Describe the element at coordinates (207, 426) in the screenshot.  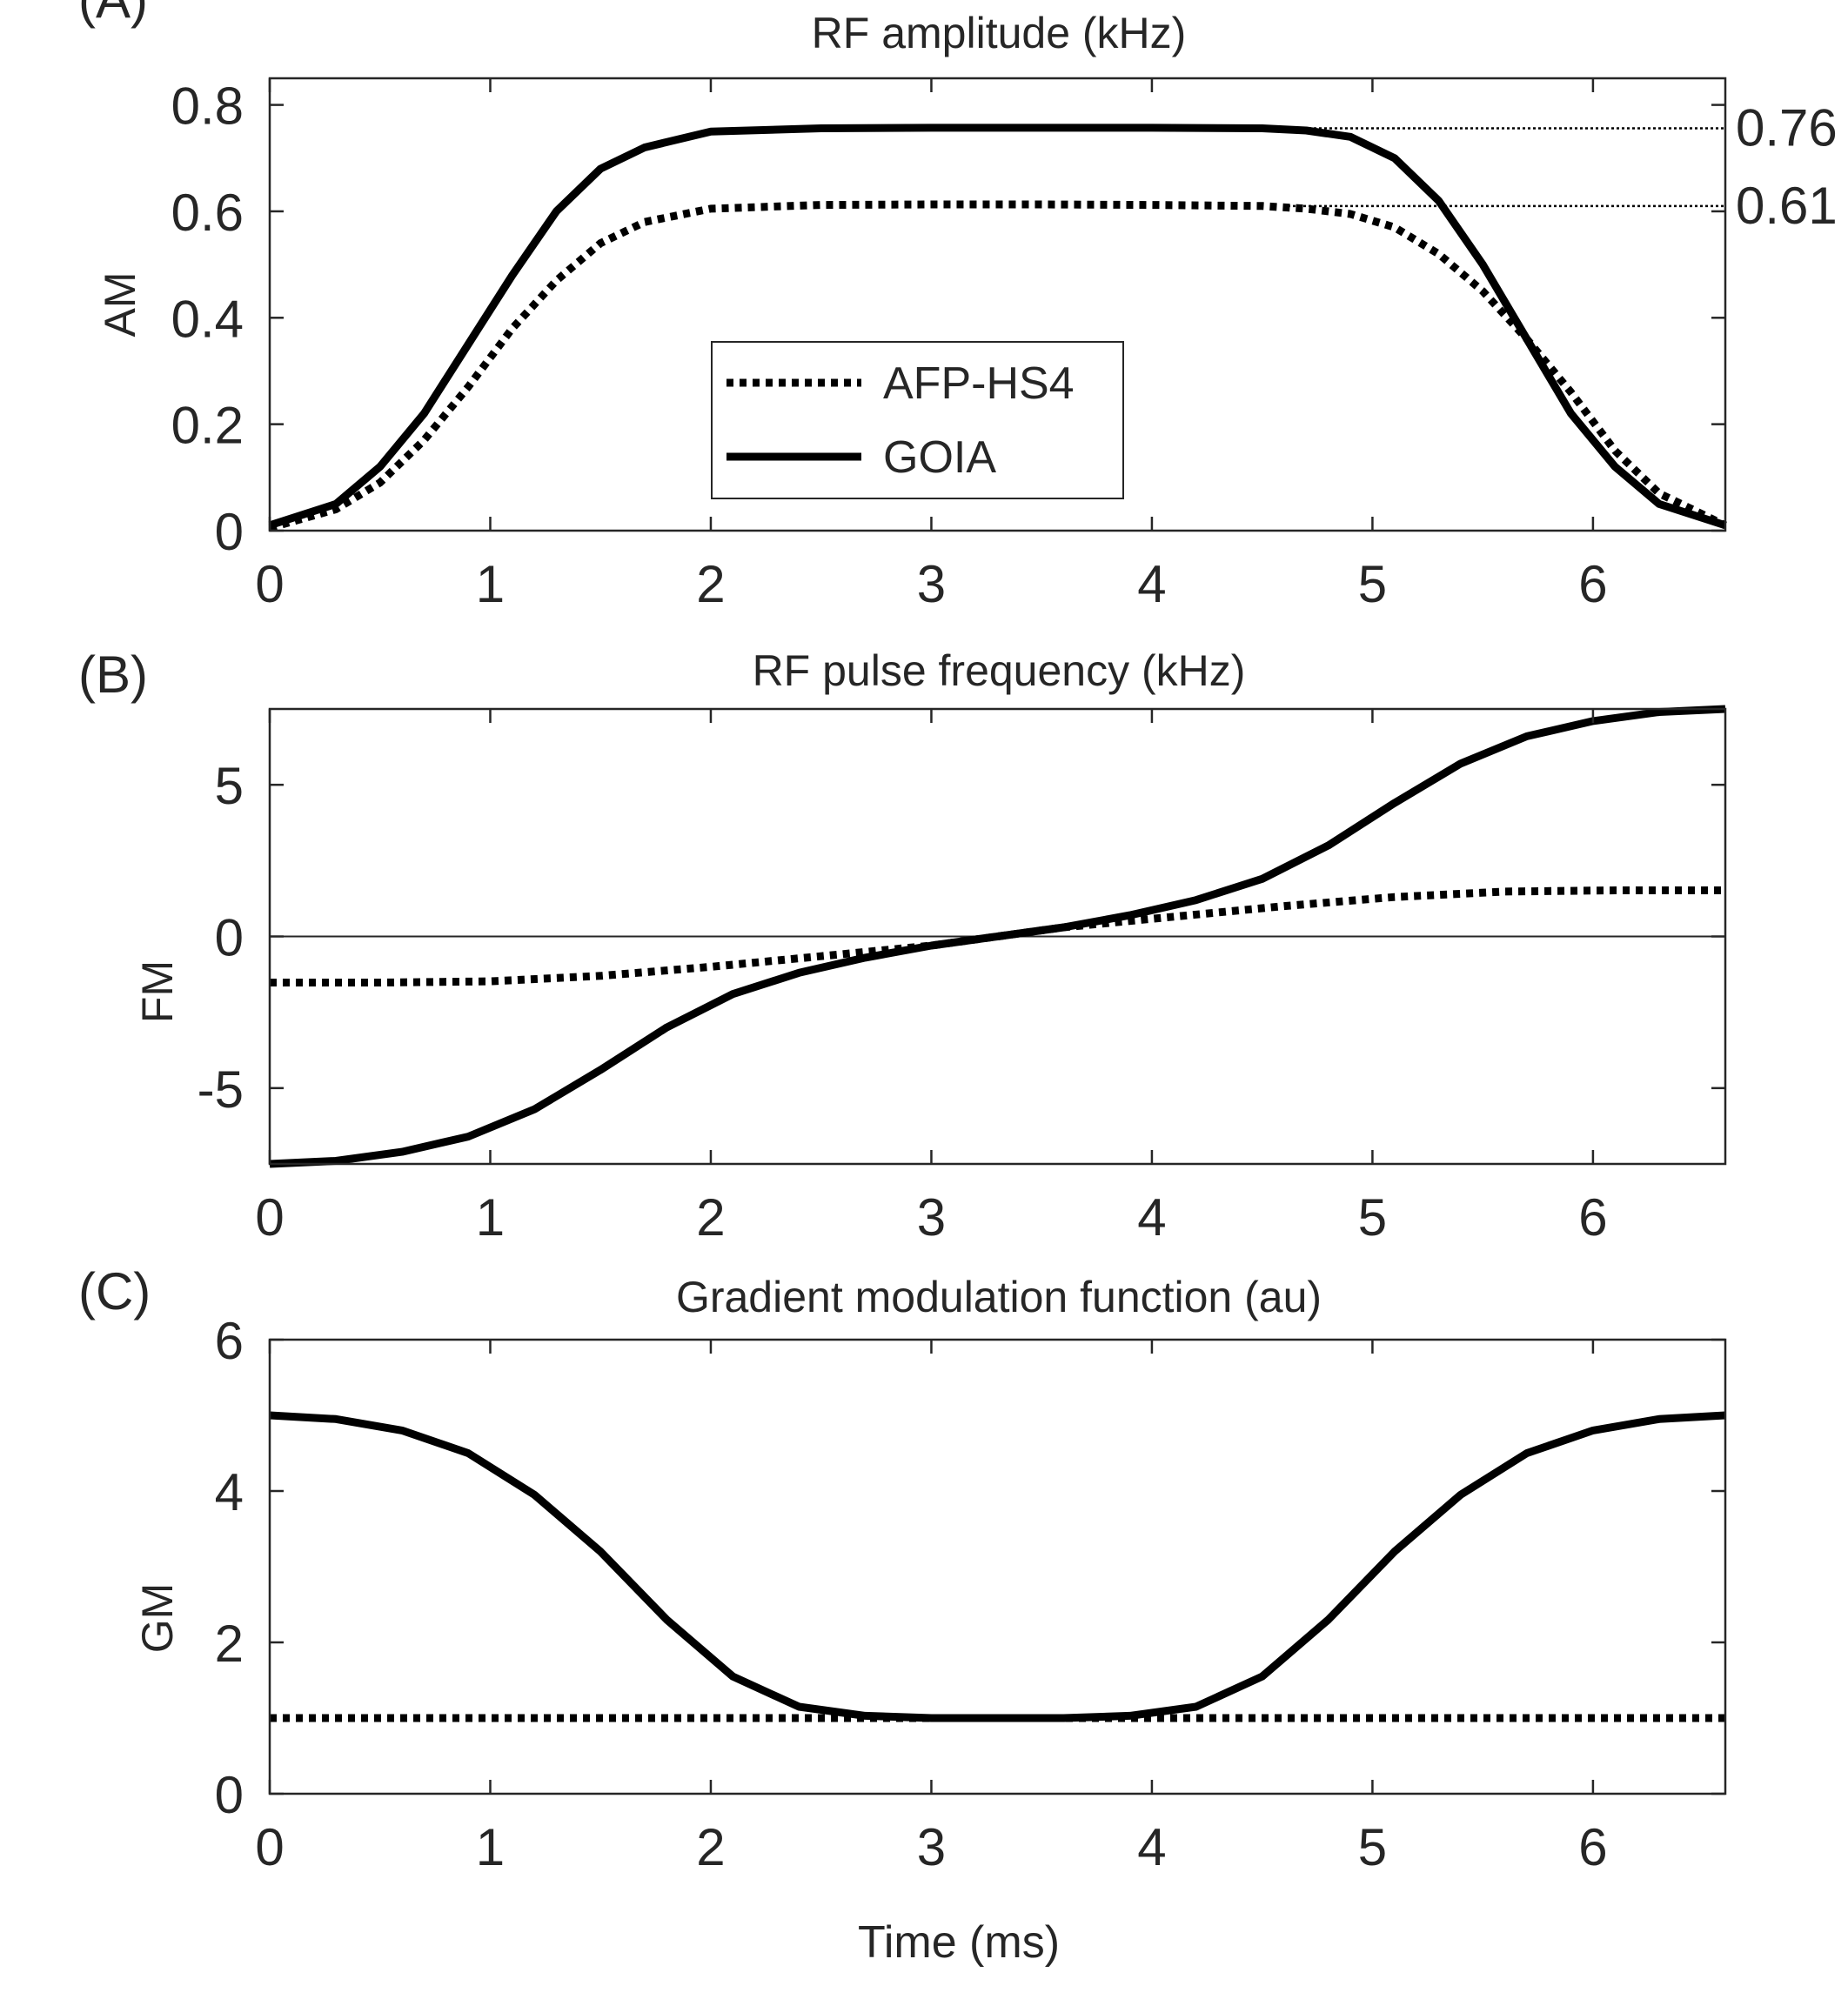
I see `y-tick-label: 0.2` at that location.